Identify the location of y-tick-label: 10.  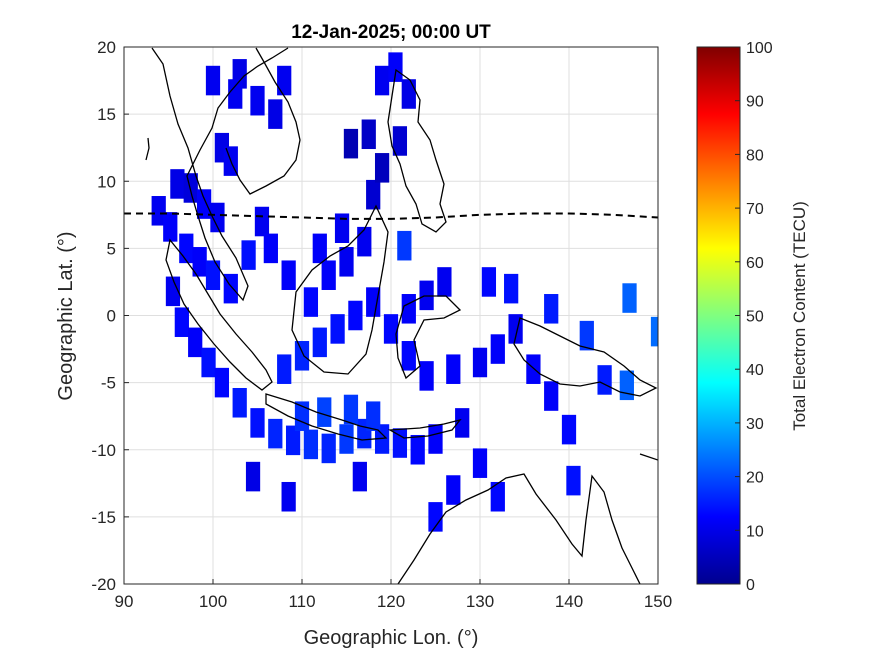
(106, 181).